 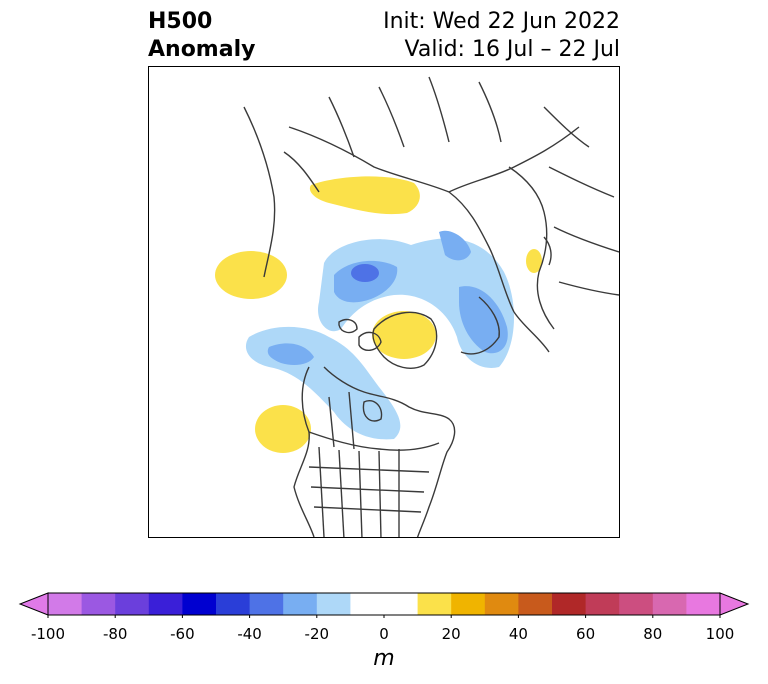 I want to click on map-title: H500 Anomaly, so click(x=201, y=36).